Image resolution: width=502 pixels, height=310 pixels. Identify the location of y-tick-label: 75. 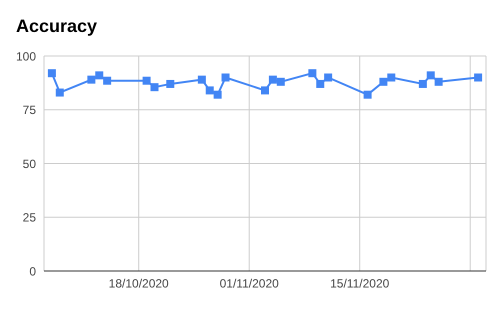
(29, 110).